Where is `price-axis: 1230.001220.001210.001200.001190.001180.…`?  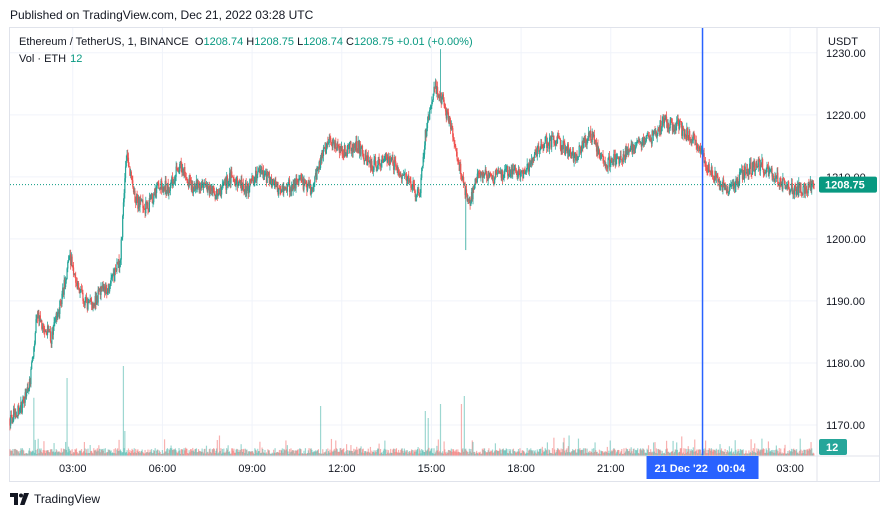
price-axis: 1230.001220.001210.001200.001190.001180.… is located at coordinates (846, 240).